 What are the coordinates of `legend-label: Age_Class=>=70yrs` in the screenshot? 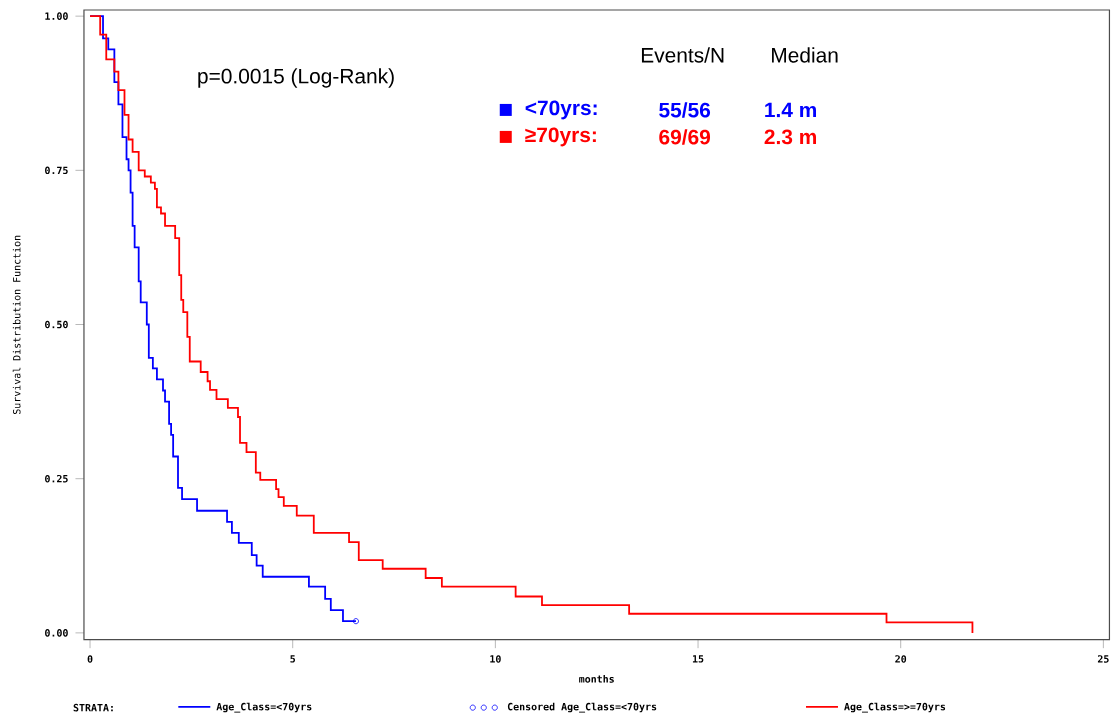 It's located at (895, 707).